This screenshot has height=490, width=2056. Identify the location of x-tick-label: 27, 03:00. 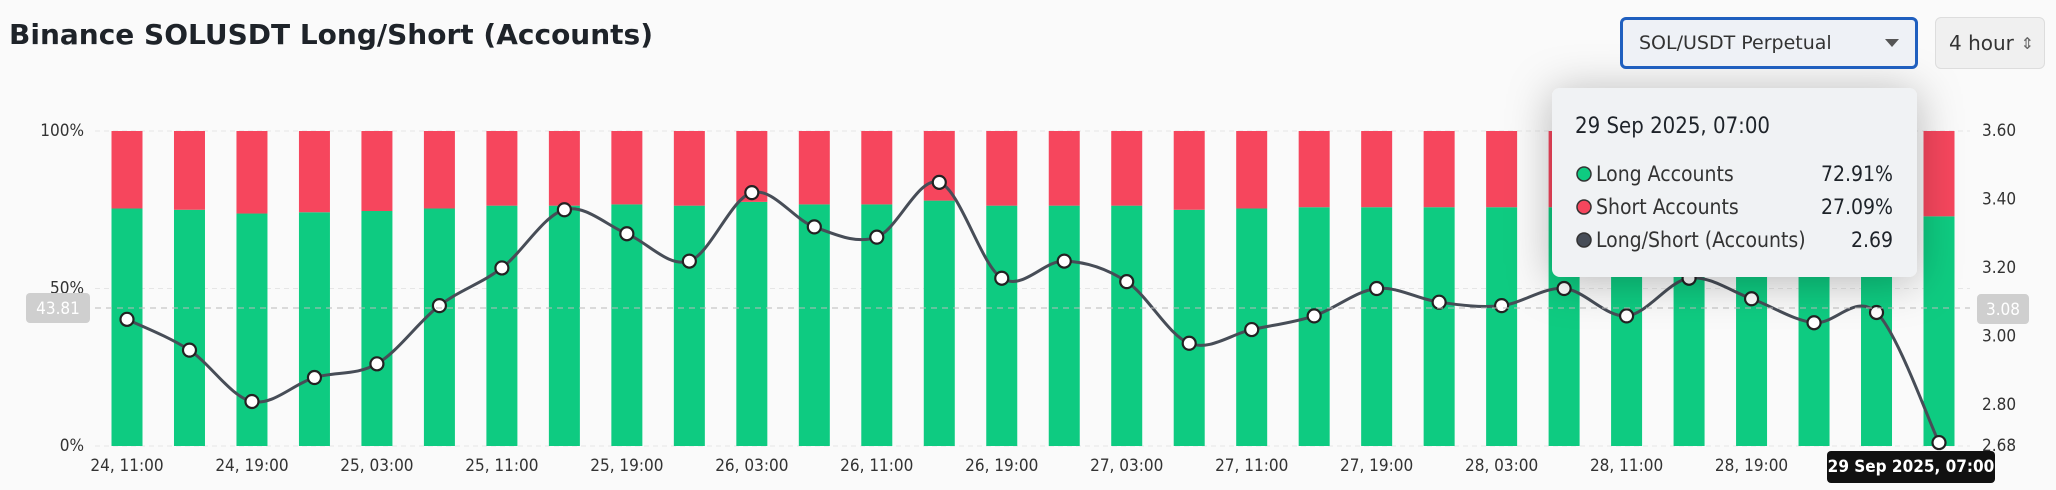
(1126, 466).